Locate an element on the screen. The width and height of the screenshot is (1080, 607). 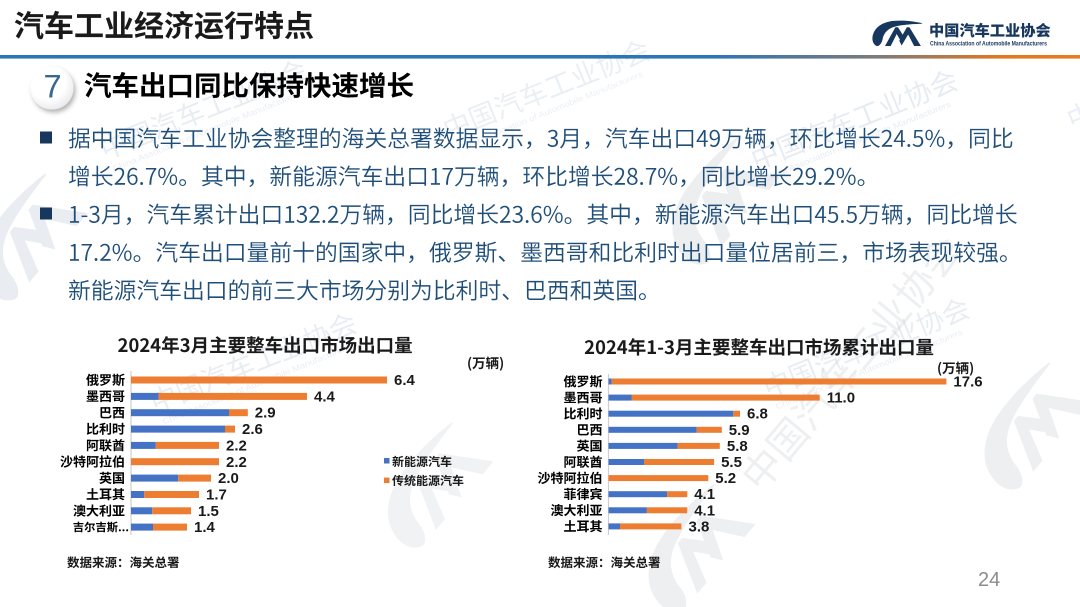
svg-text: 5.8 is located at coordinates (737, 446).